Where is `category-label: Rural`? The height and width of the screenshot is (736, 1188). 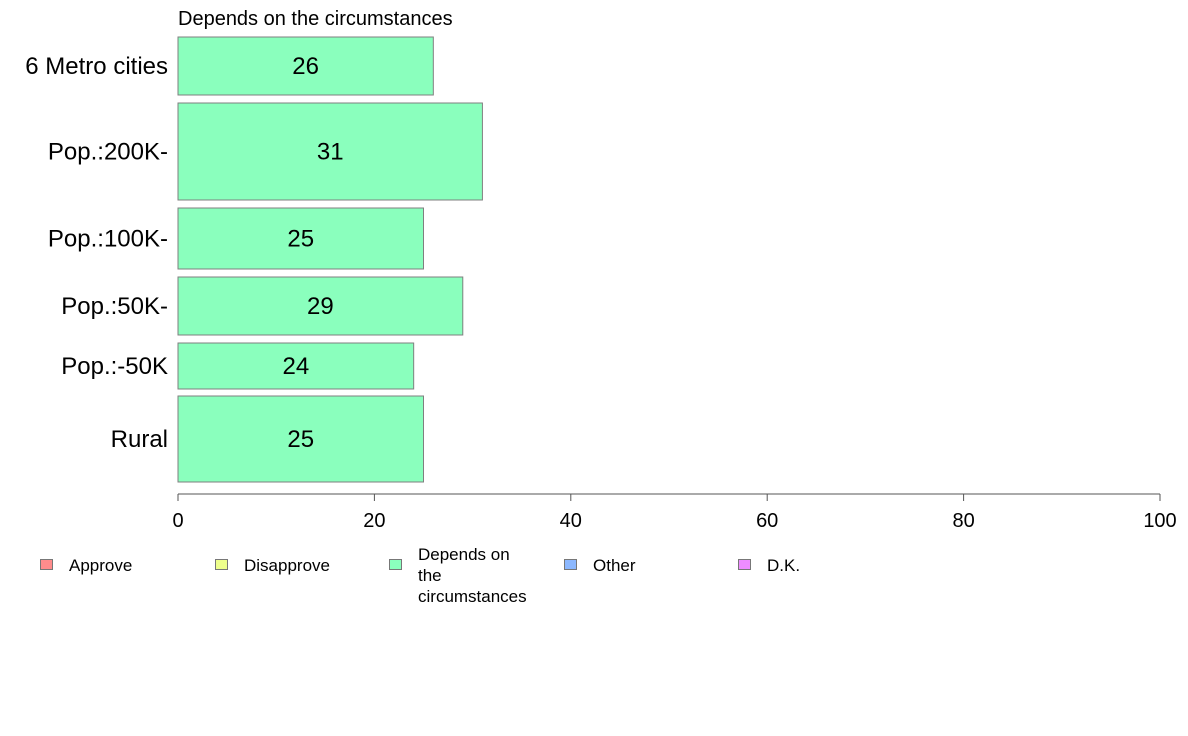 category-label: Rural is located at coordinates (139, 439).